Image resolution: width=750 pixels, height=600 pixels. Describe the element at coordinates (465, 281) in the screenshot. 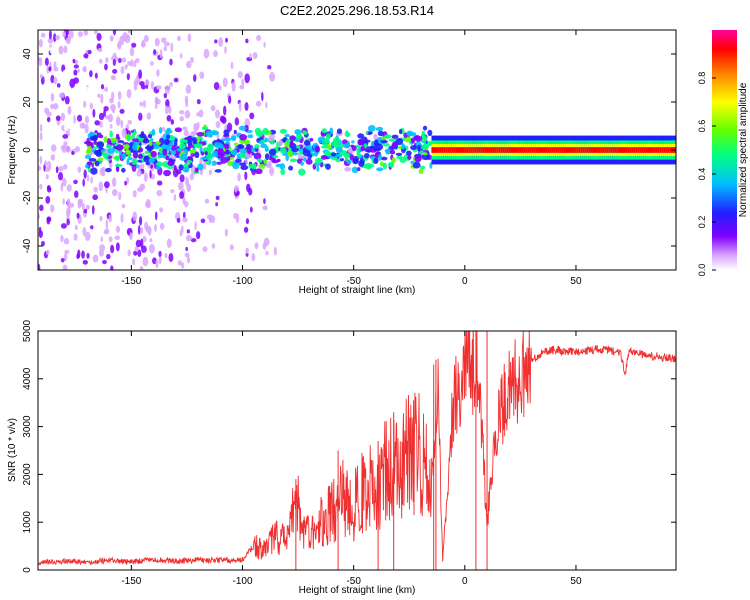

I see `x-tick-label: 0` at that location.